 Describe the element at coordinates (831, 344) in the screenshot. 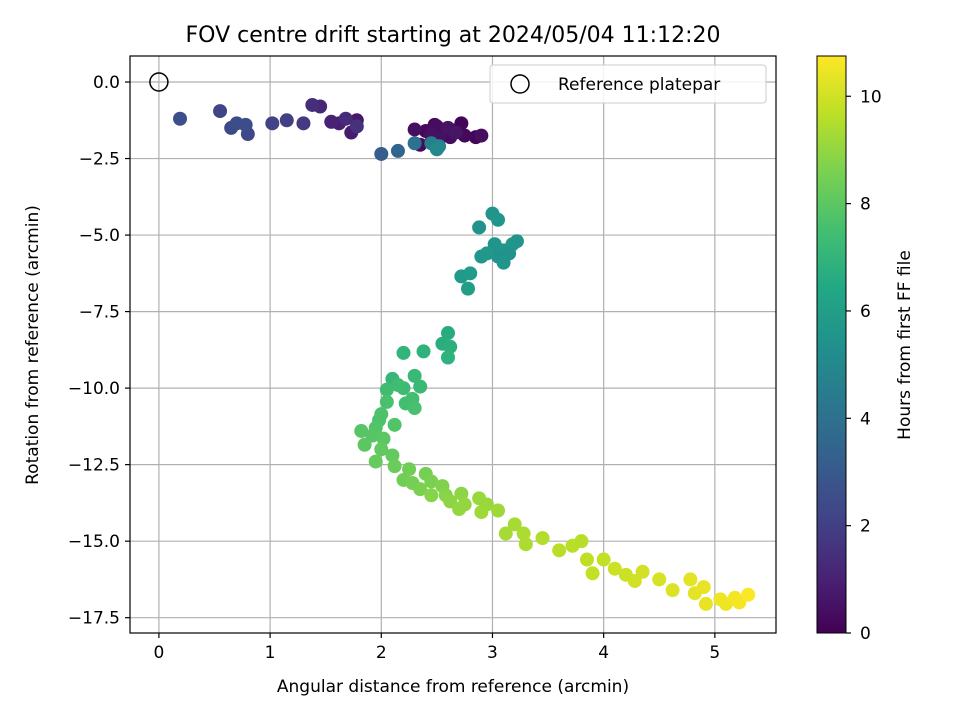

I see `colorbar-gradient` at that location.